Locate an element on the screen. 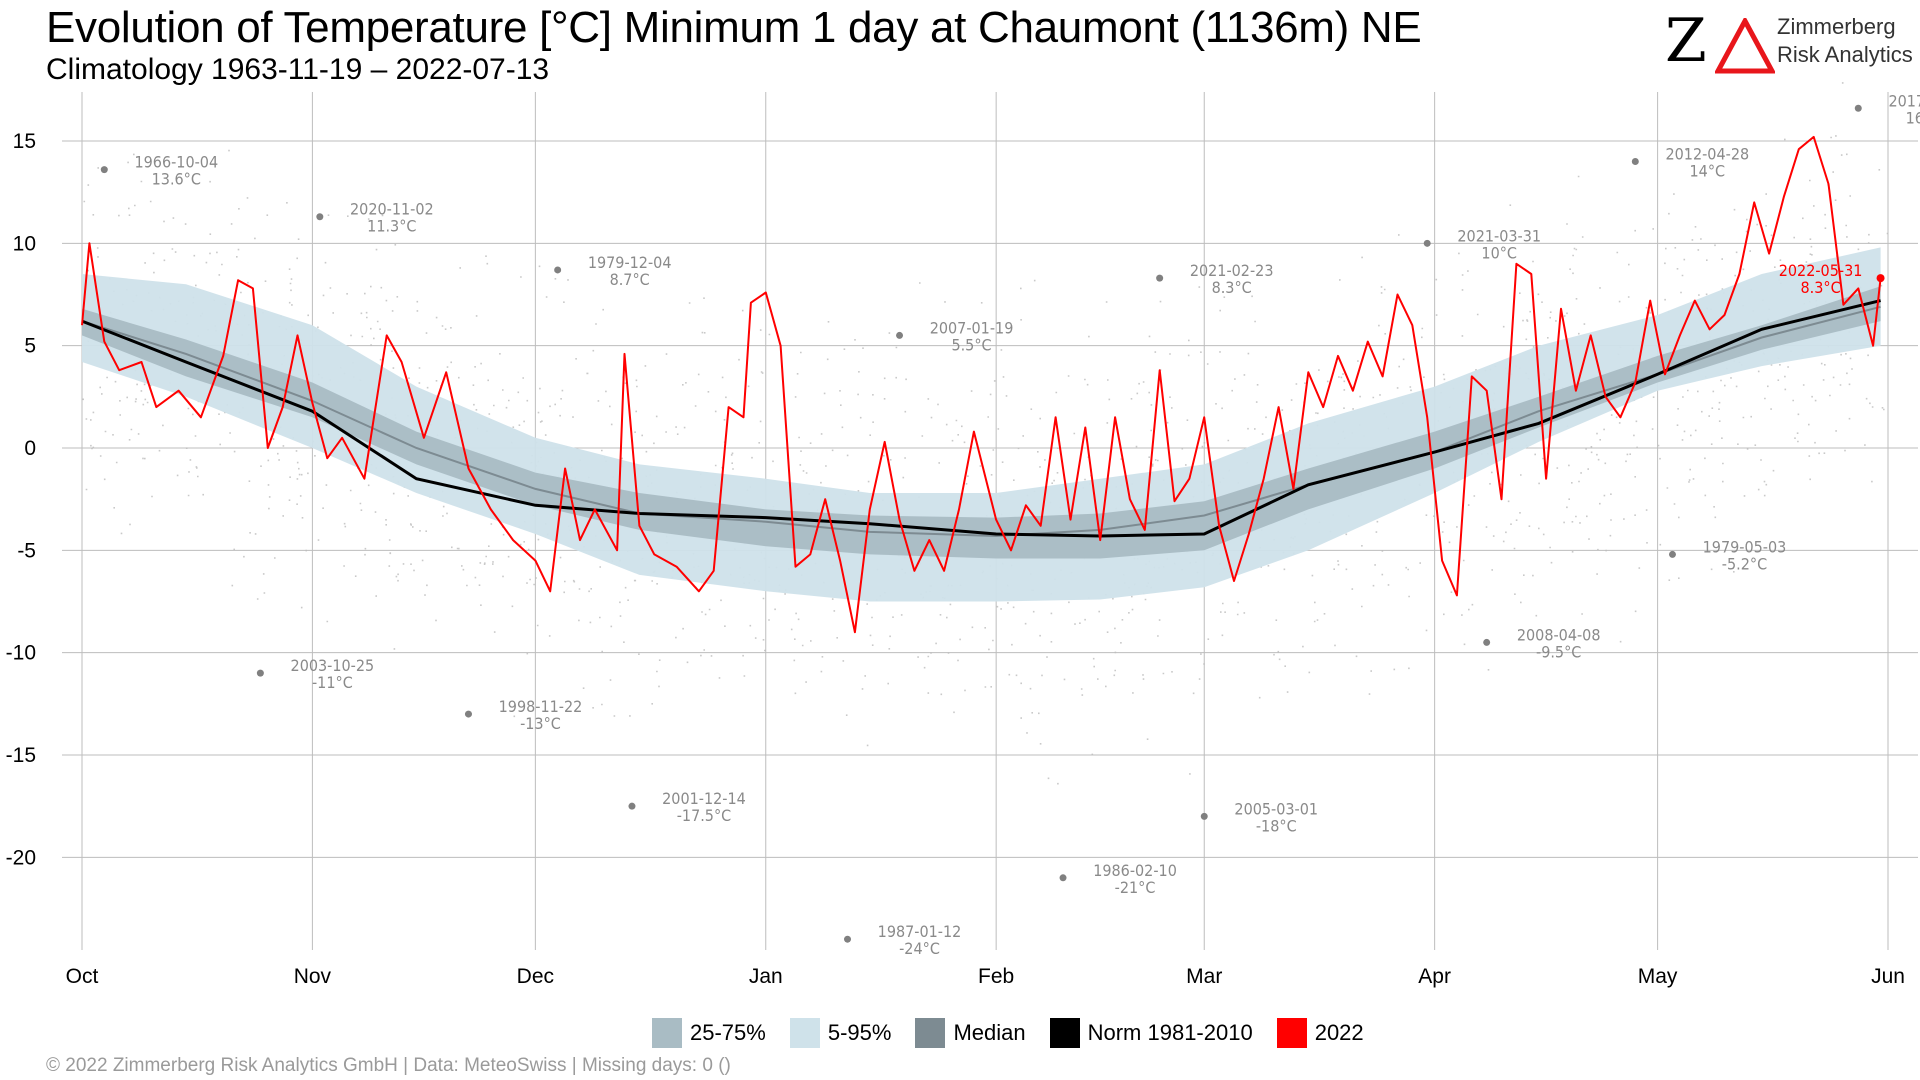  record-value-label: 11.3°C is located at coordinates (391, 226).